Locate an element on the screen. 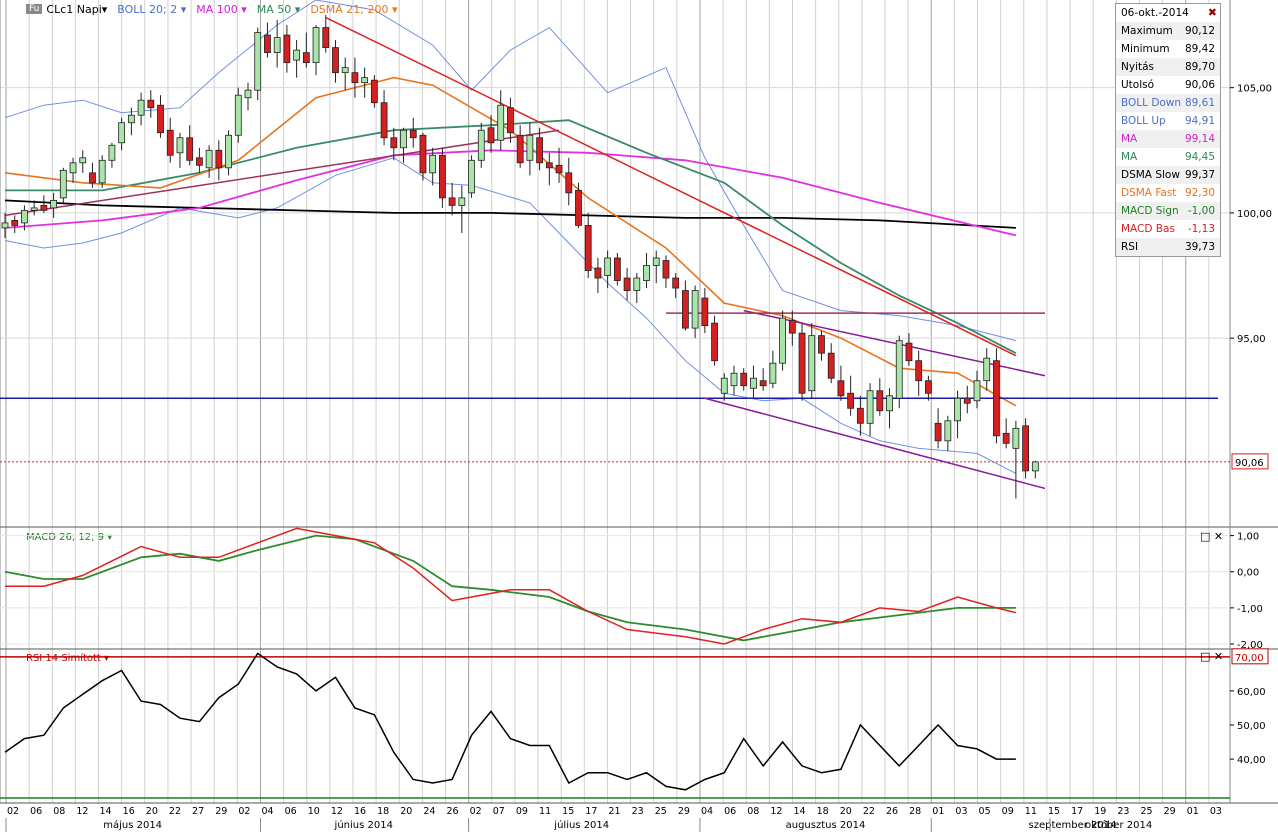 This screenshot has width=1278, height=832. data-window-row: Maximum 90,12 is located at coordinates (1168, 31).